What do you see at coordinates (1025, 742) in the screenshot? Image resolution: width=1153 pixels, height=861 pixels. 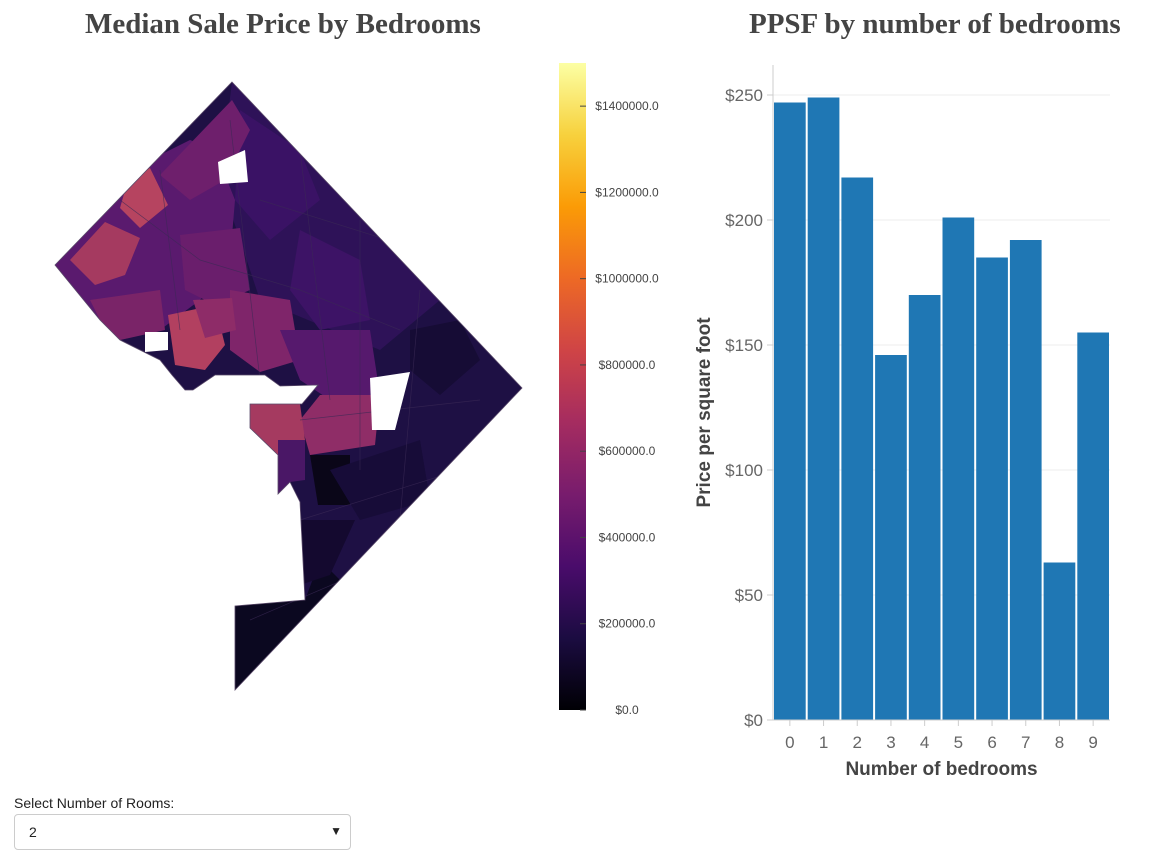 I see `x-tick-label: 7` at bounding box center [1025, 742].